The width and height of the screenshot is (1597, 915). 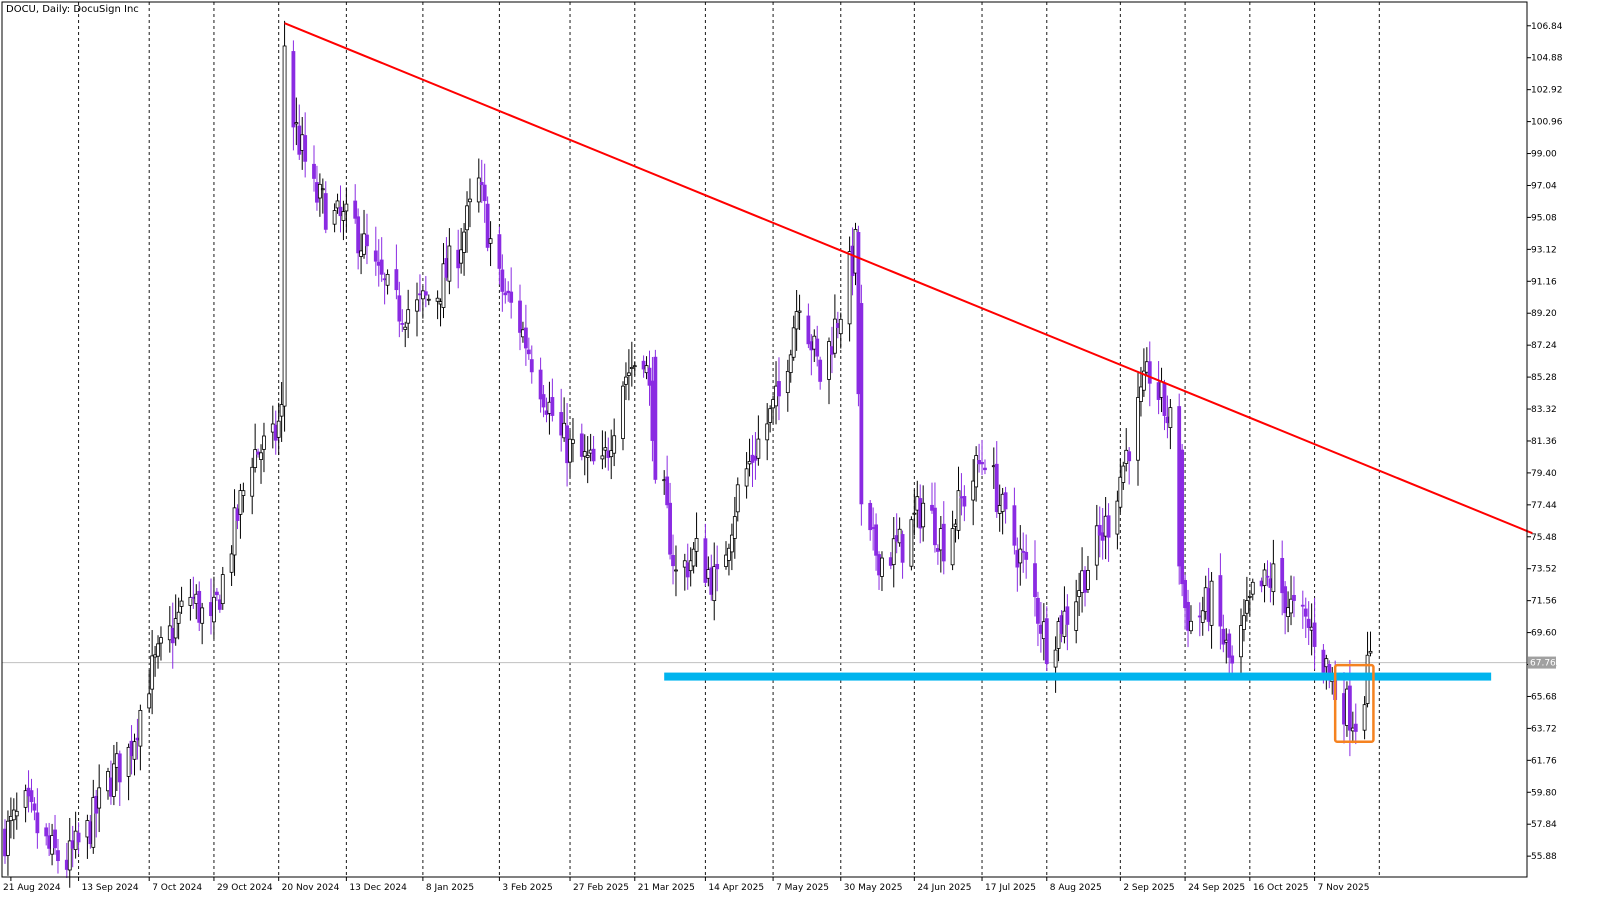 What do you see at coordinates (1078, 676) in the screenshot?
I see `support-zone` at bounding box center [1078, 676].